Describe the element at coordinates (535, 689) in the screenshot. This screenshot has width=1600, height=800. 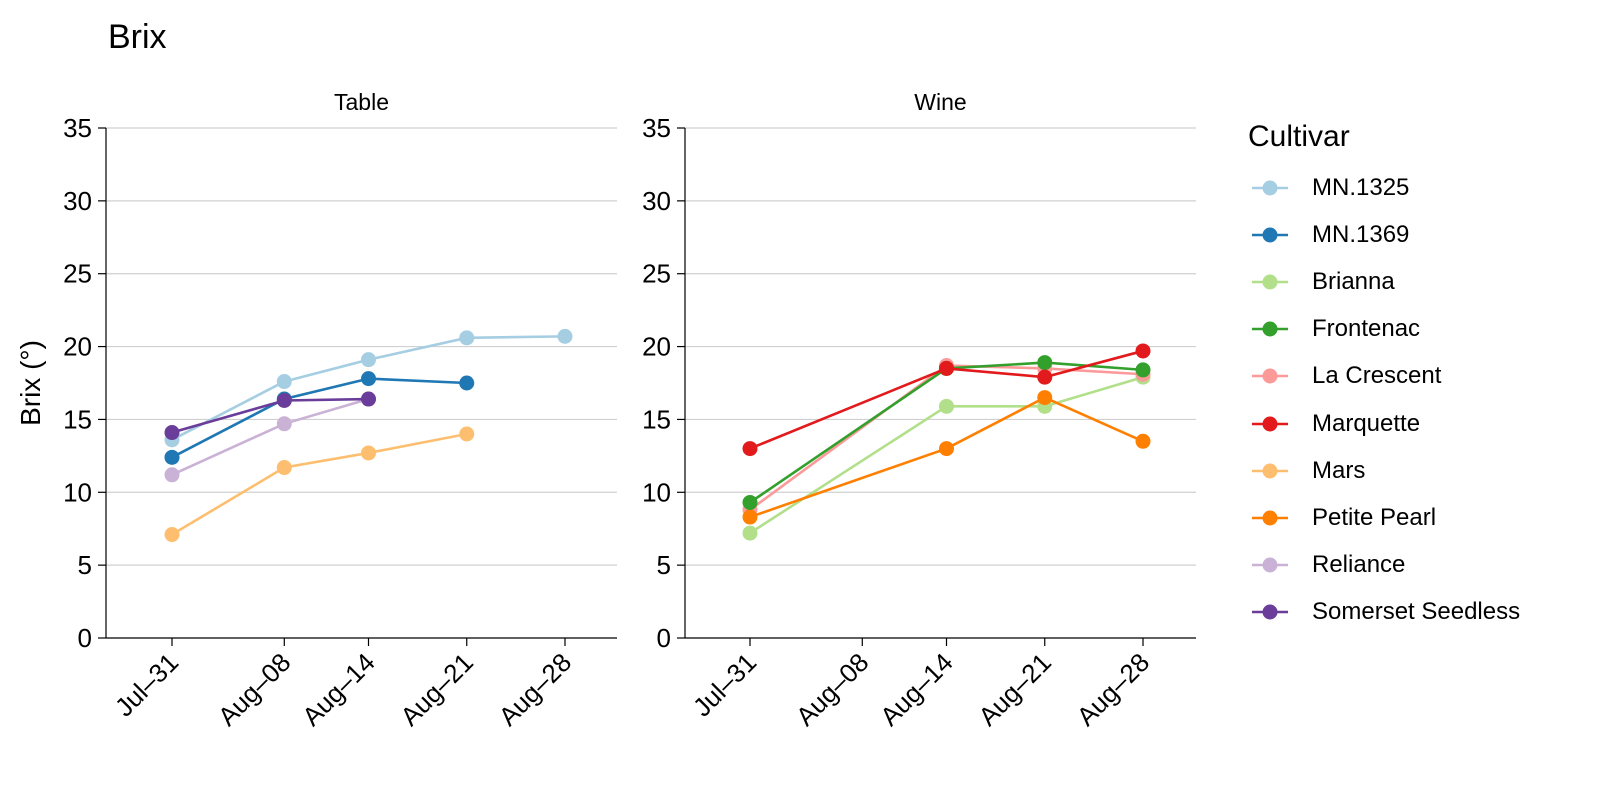
I see `x-tick-label: Aug–28` at that location.